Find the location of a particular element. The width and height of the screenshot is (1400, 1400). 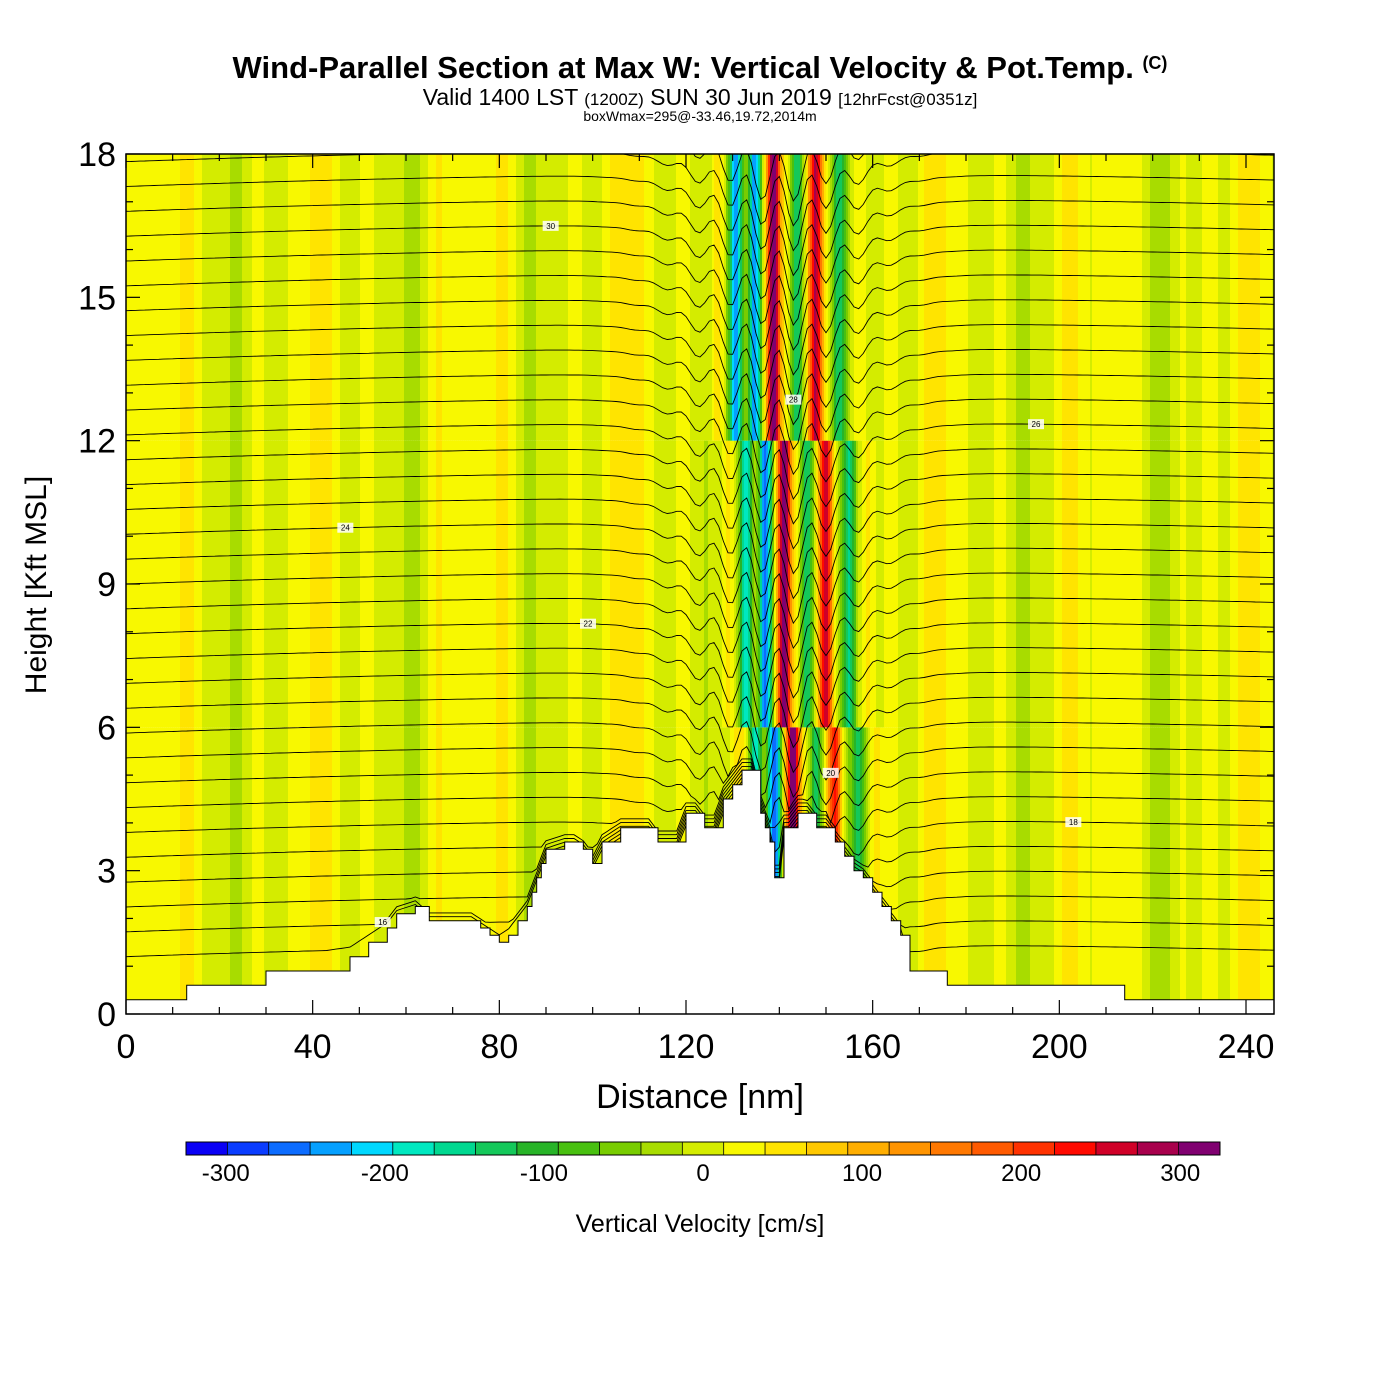

terrain-mask is located at coordinates (700, 891).